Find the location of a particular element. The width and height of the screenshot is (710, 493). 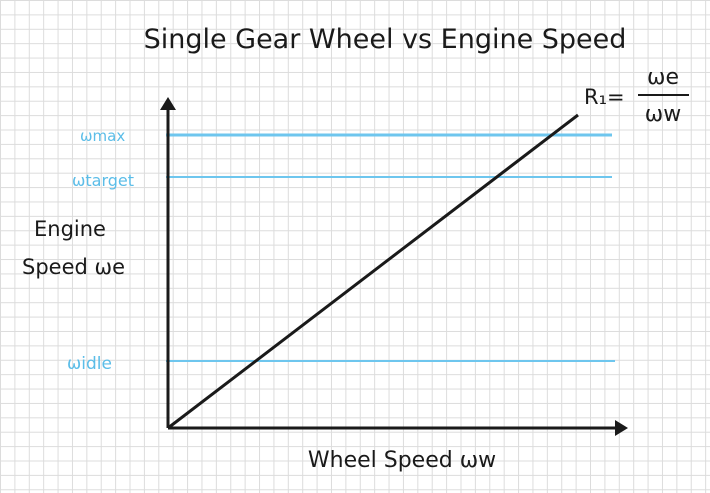

omega-max-label: ωmax is located at coordinates (102, 136).